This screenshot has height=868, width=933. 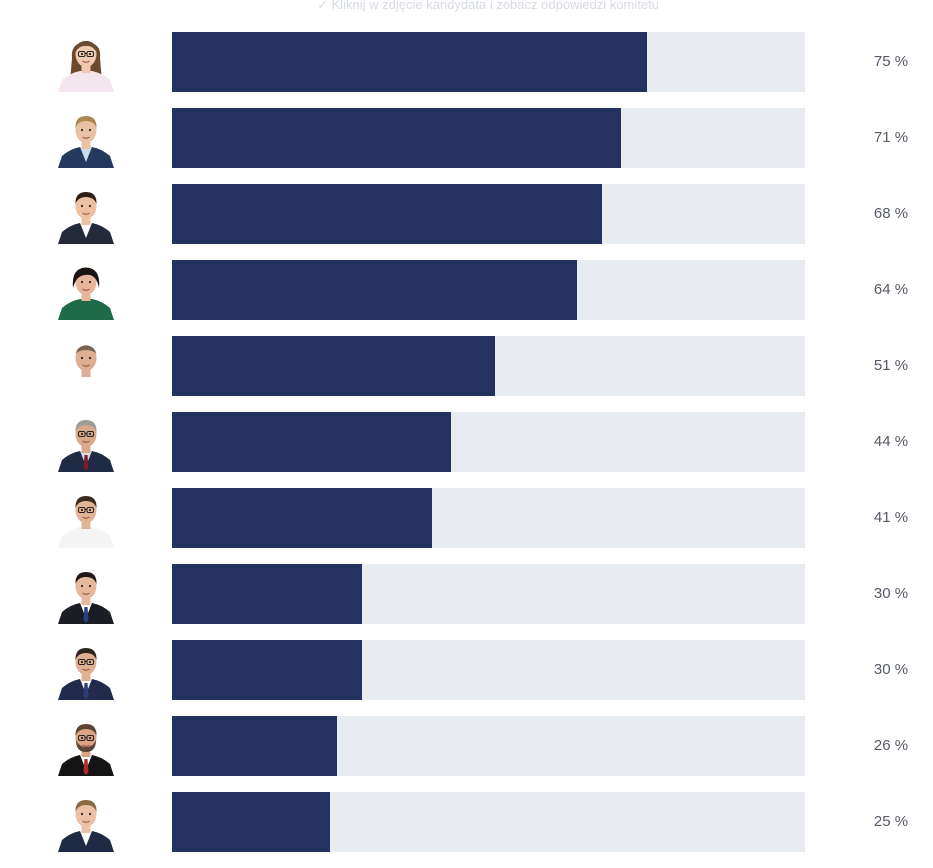 I want to click on candidate-row: 44 %, so click(x=466, y=442).